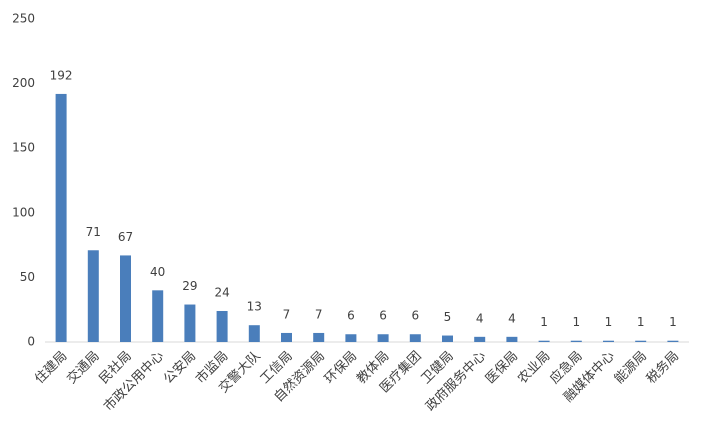 The height and width of the screenshot is (443, 707). Describe the element at coordinates (534, 368) in the screenshot. I see `x-tick-label: 农业局` at that location.